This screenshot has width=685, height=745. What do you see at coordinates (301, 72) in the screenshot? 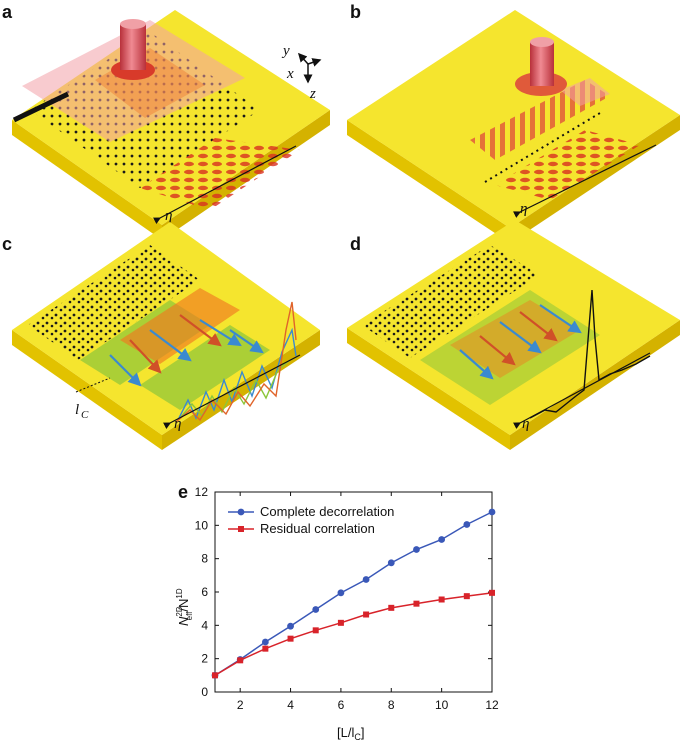
I see `axes-glyph: y x z` at bounding box center [301, 72].